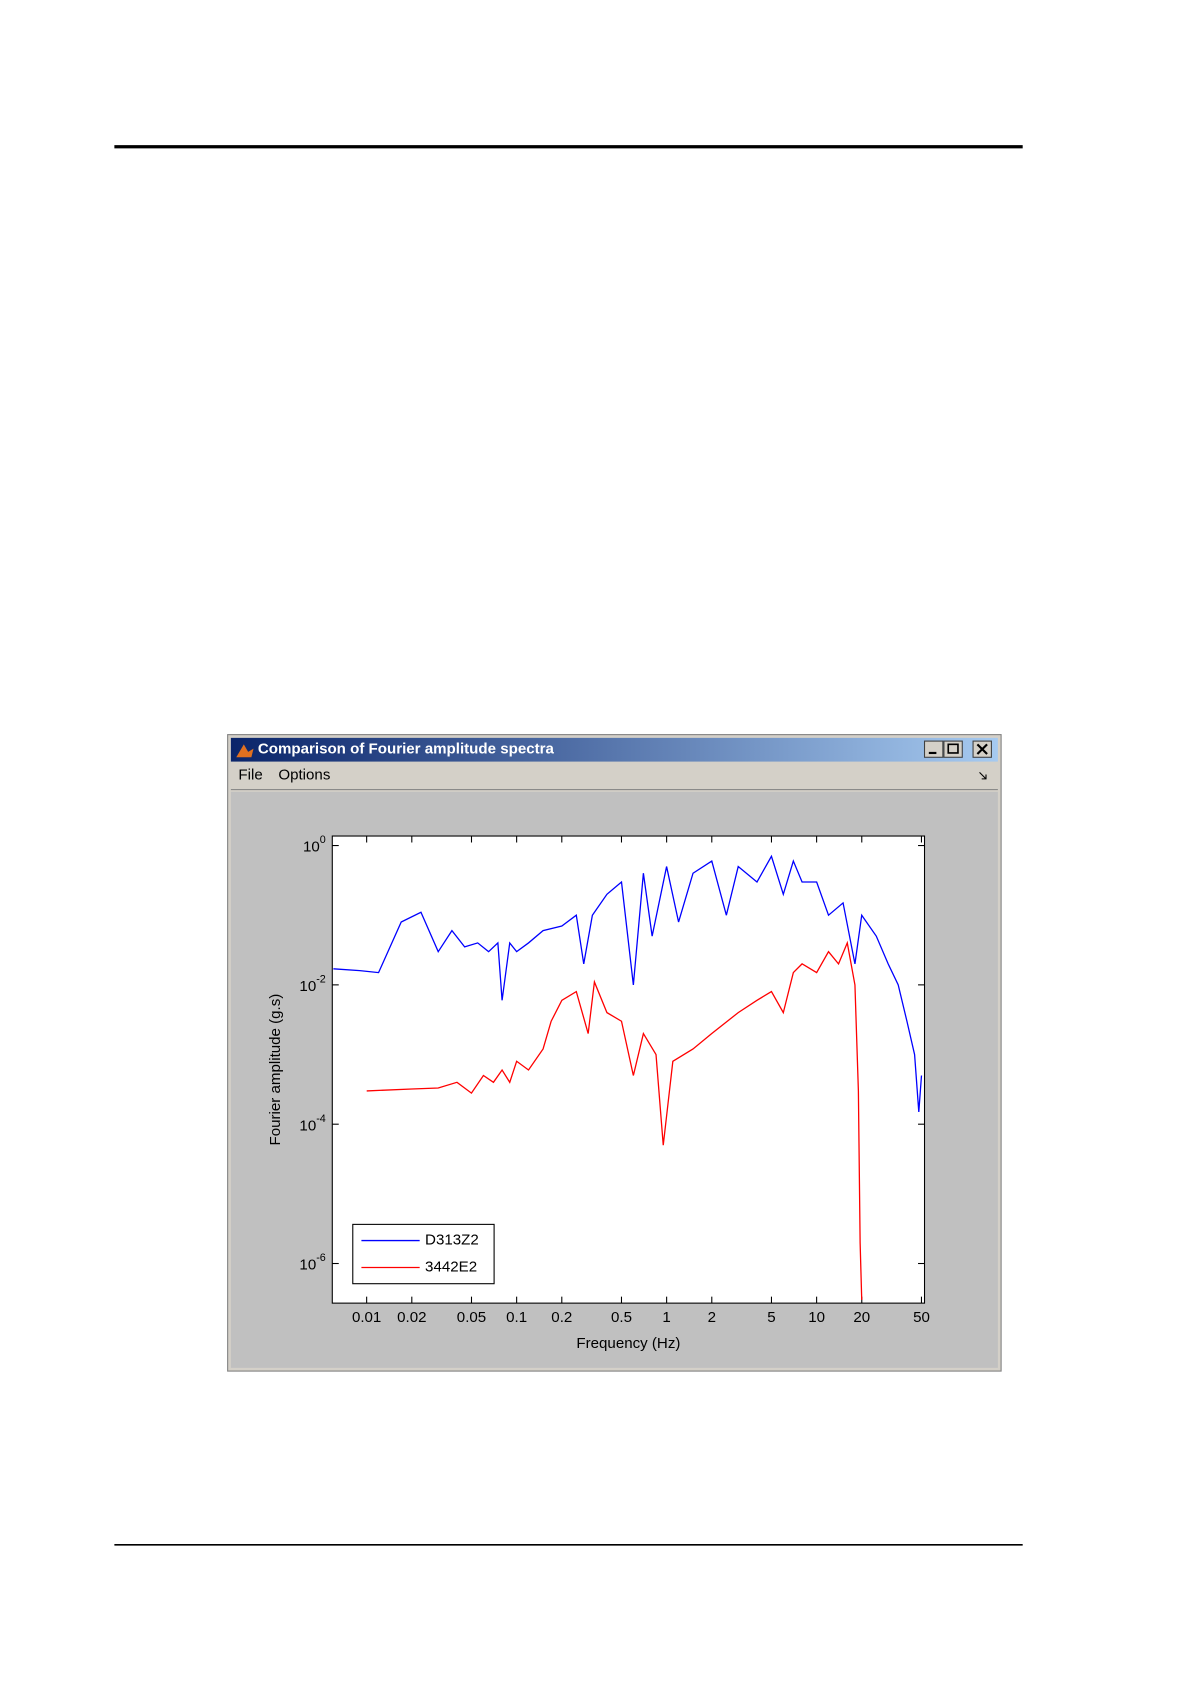  Describe the element at coordinates (983, 776) in the screenshot. I see `dock-icon` at that location.